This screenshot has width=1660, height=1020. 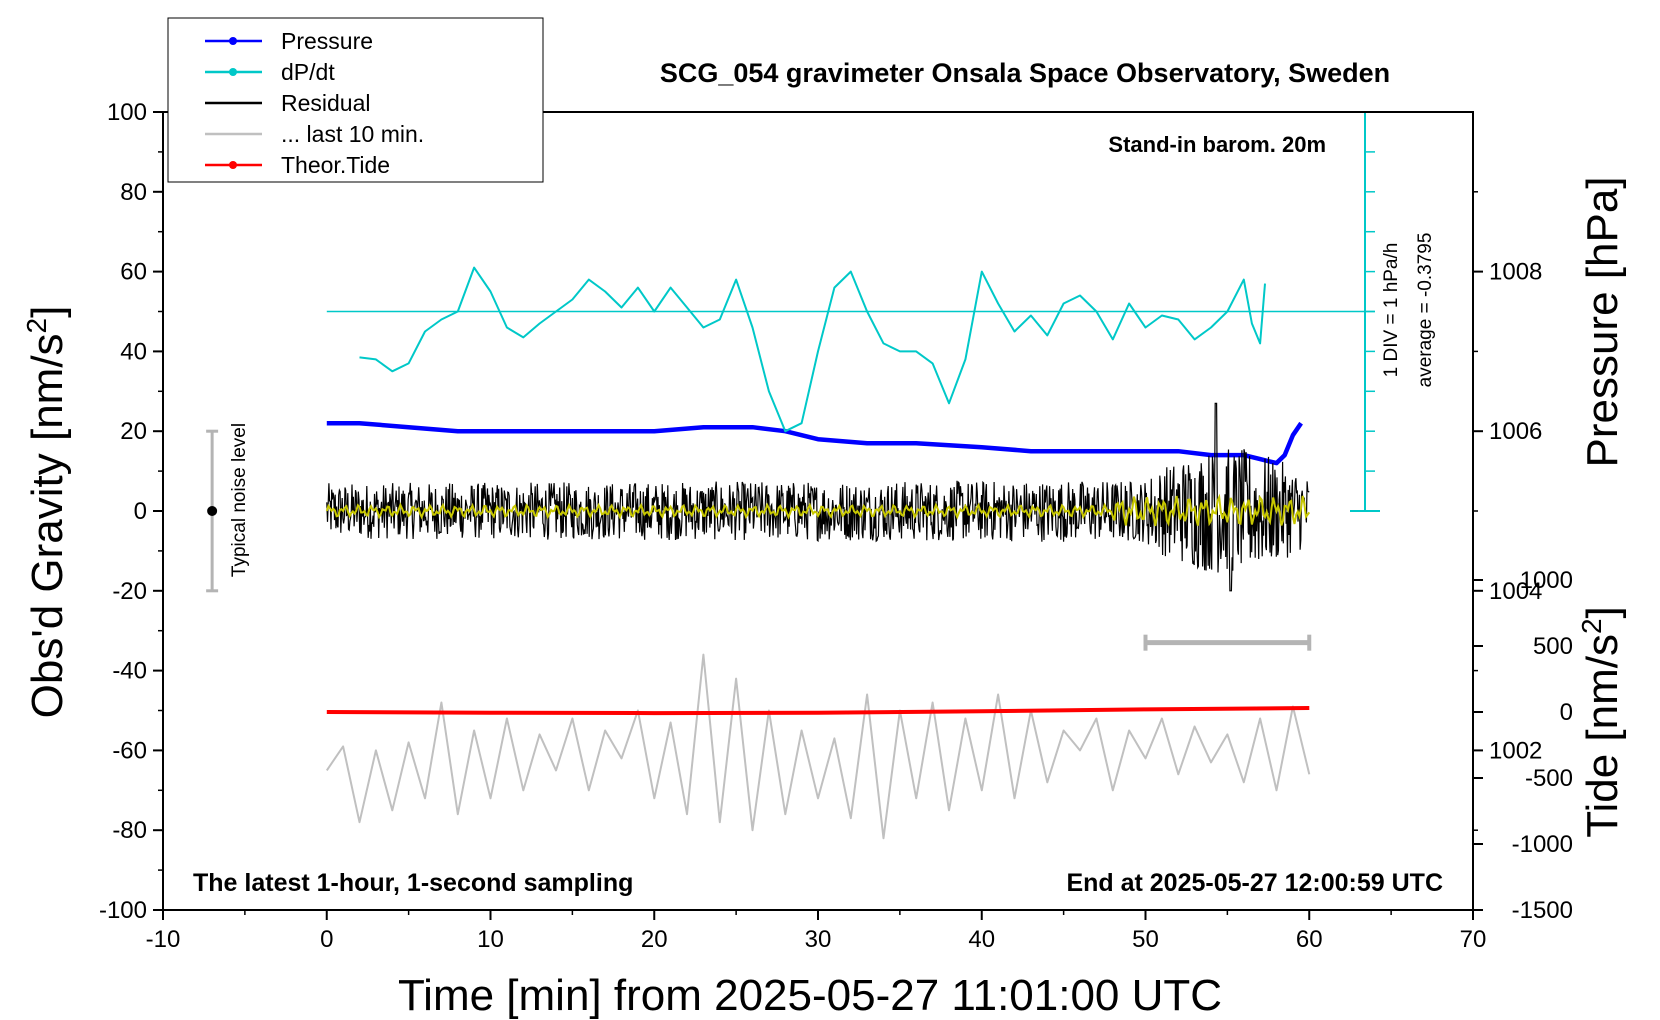 I want to click on y-left-tick-label: -60, so click(x=129, y=750).